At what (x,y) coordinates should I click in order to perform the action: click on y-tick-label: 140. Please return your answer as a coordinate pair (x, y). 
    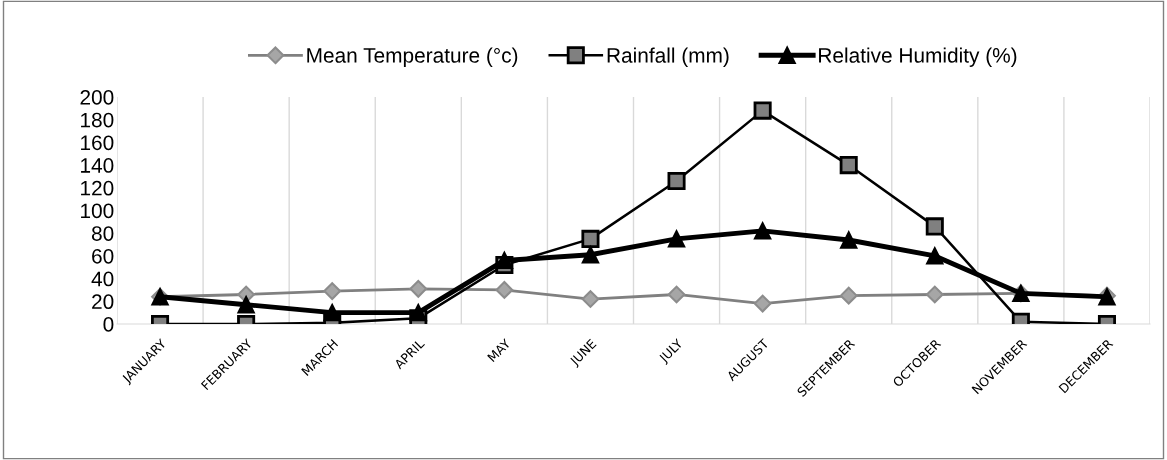
    Looking at the image, I should click on (97, 165).